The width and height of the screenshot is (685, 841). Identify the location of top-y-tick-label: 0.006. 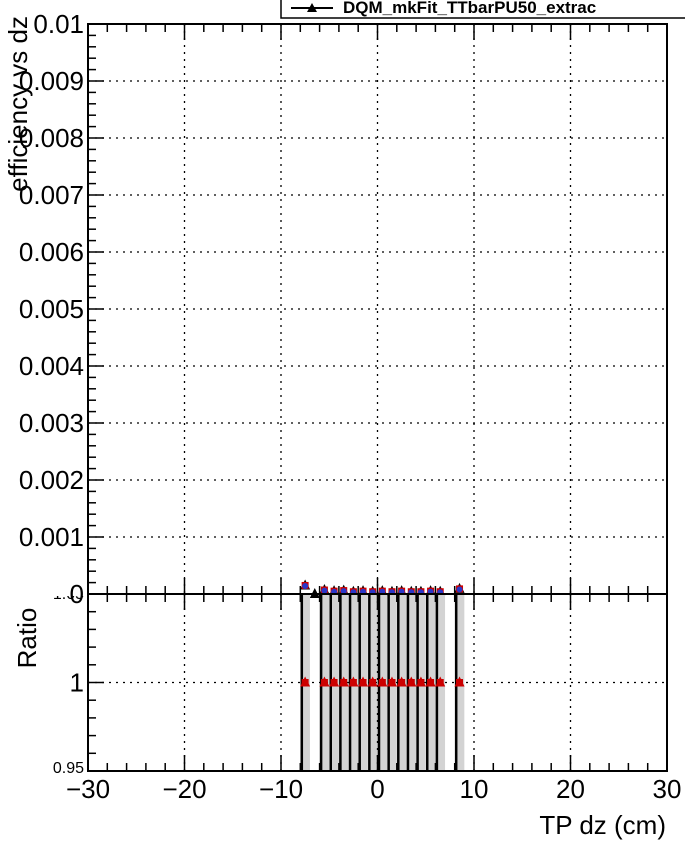
(51, 252).